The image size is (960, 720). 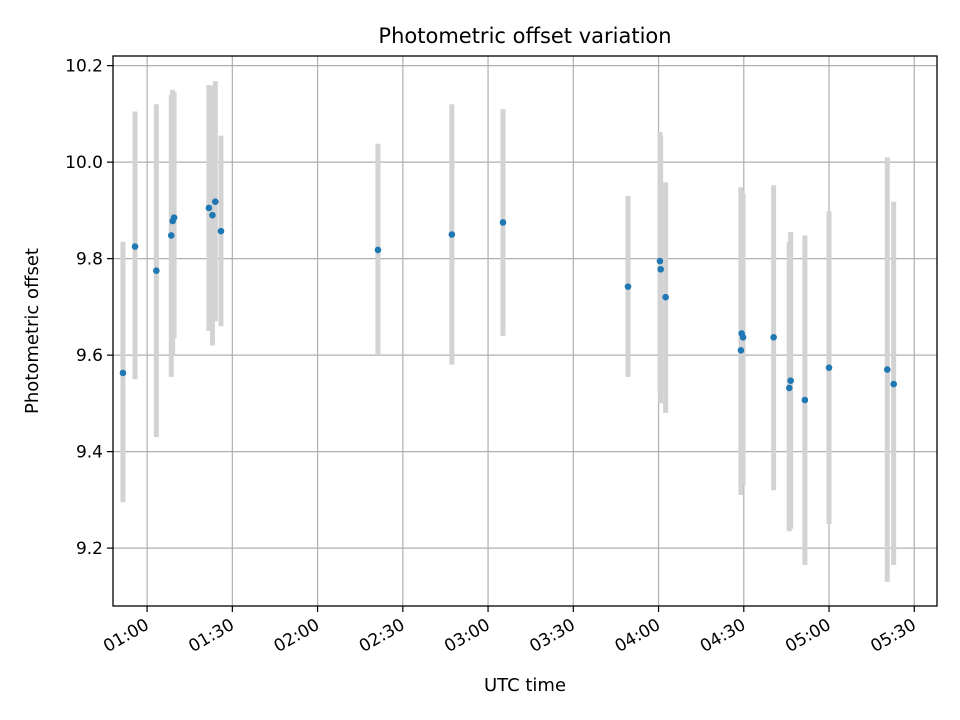 I want to click on y-tick-label: 9.8, so click(x=89, y=260).